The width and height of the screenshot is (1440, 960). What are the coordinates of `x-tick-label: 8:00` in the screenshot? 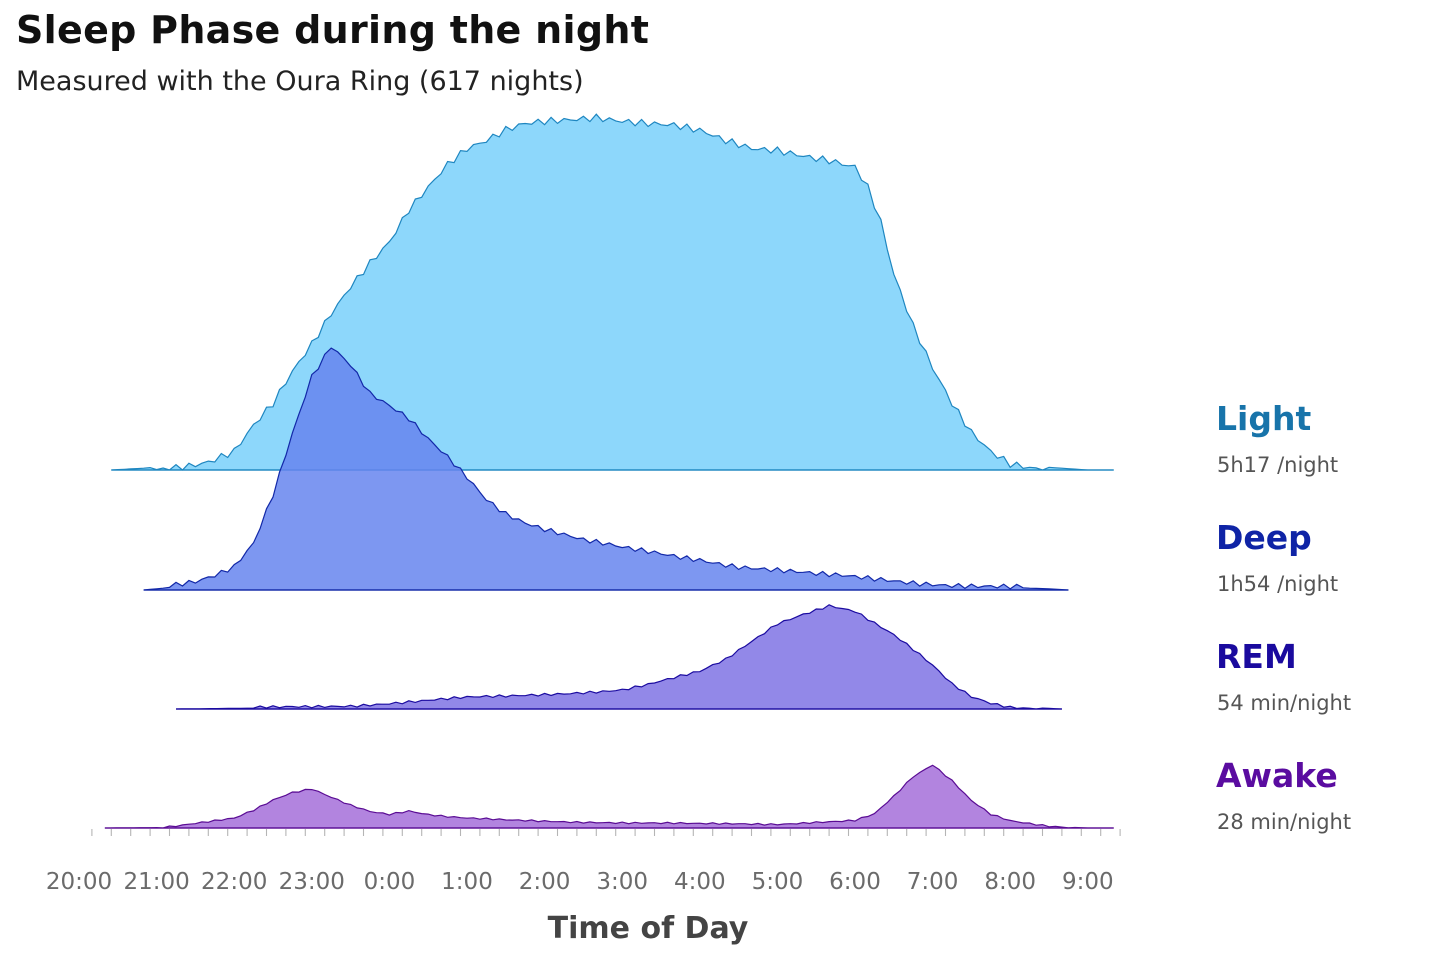 It's located at (1010, 882).